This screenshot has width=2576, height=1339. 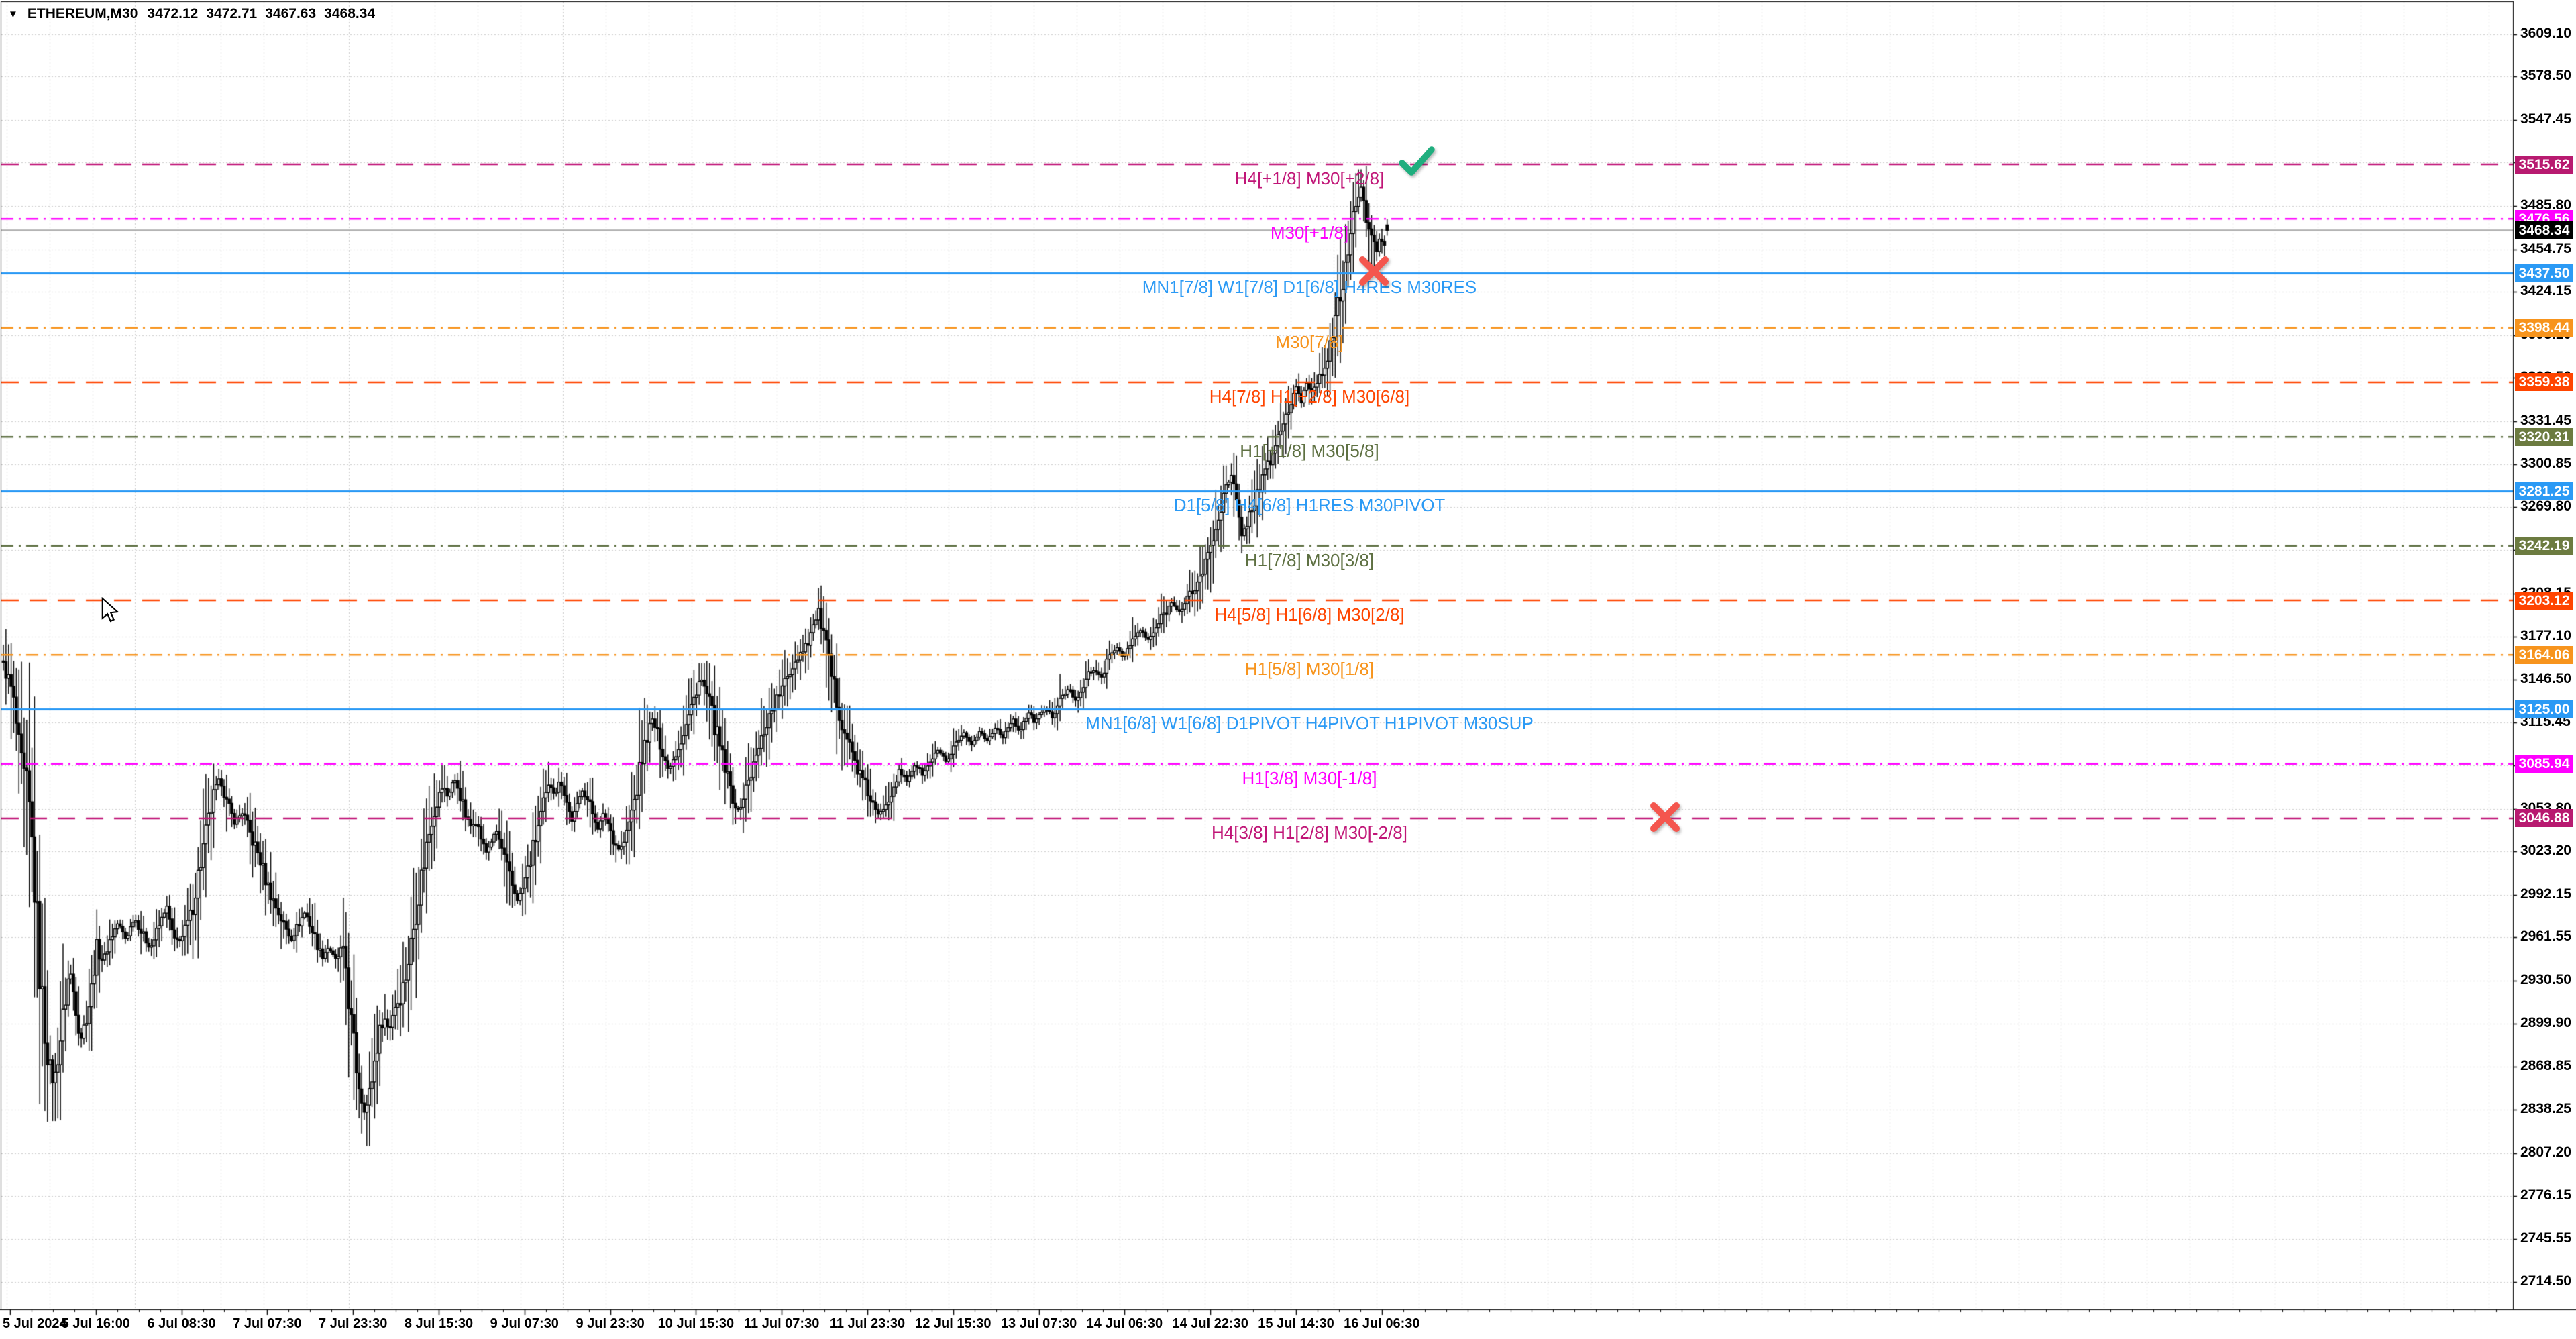 I want to click on price-axis-tick: 2868.85, so click(x=2545, y=1066).